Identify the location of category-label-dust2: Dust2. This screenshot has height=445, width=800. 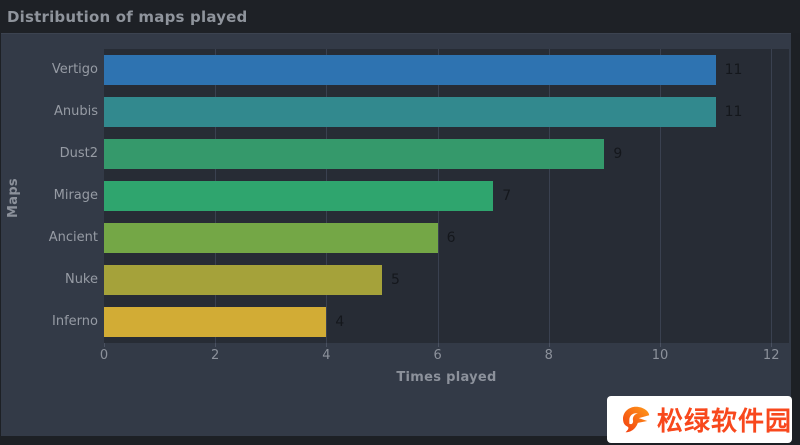
(78, 153).